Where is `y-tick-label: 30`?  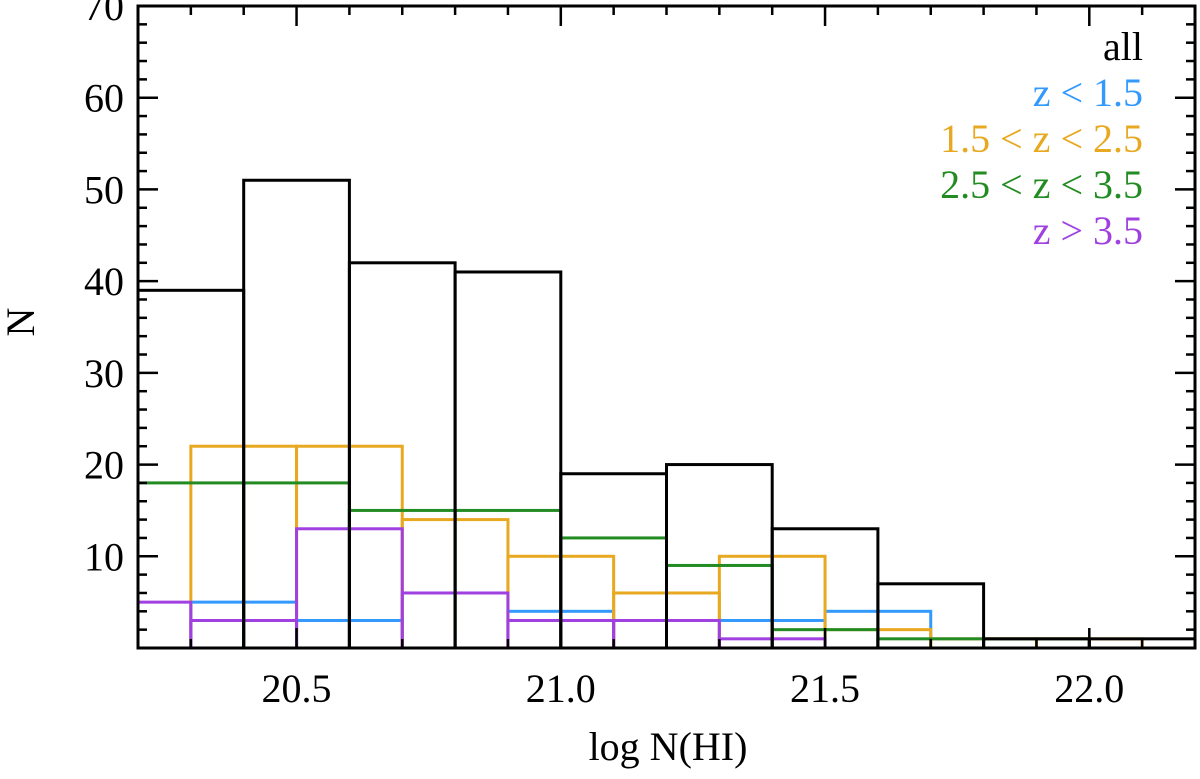 y-tick-label: 30 is located at coordinates (104, 373).